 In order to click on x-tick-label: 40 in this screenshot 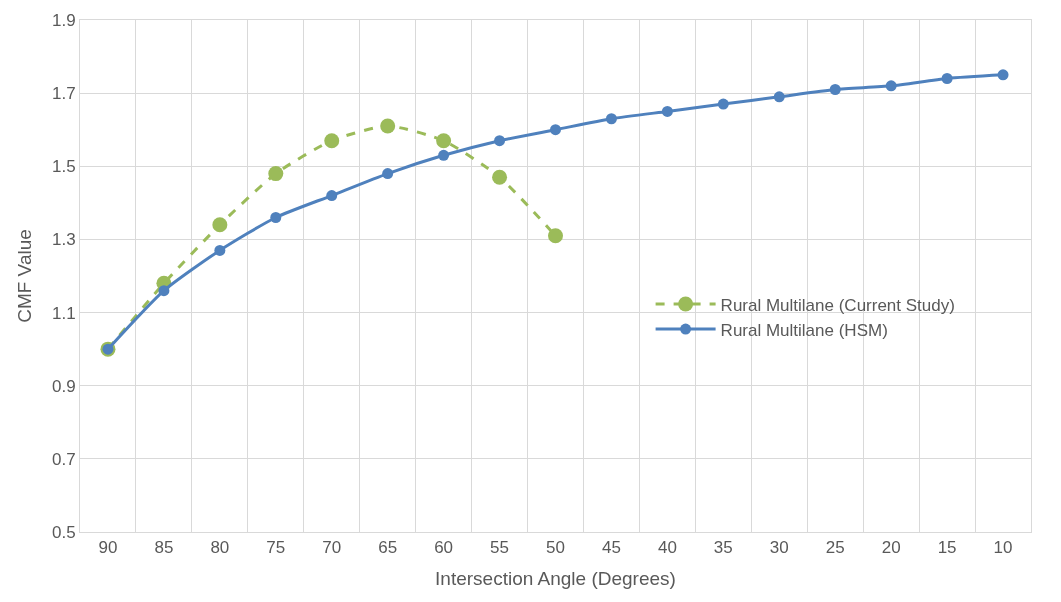, I will do `click(667, 548)`.